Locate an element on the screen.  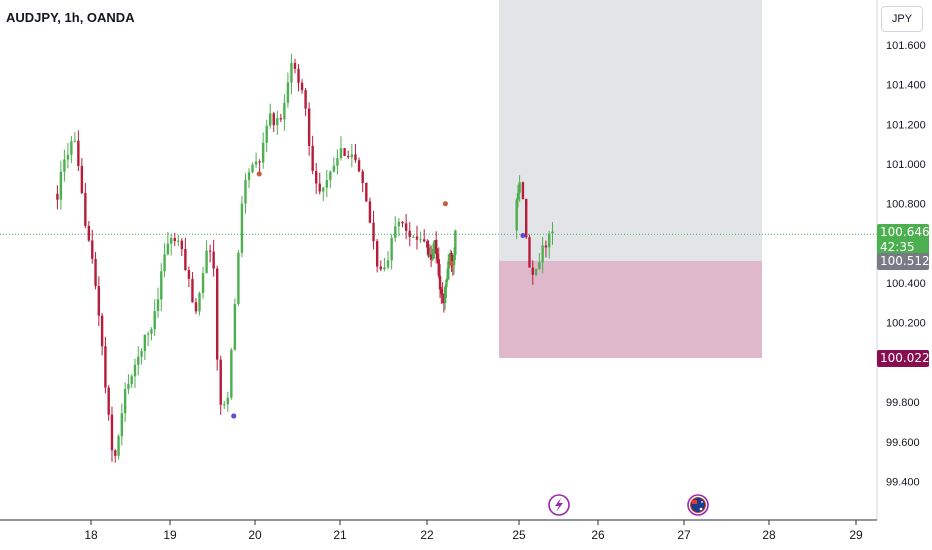
australia-flag-icon is located at coordinates (698, 505).